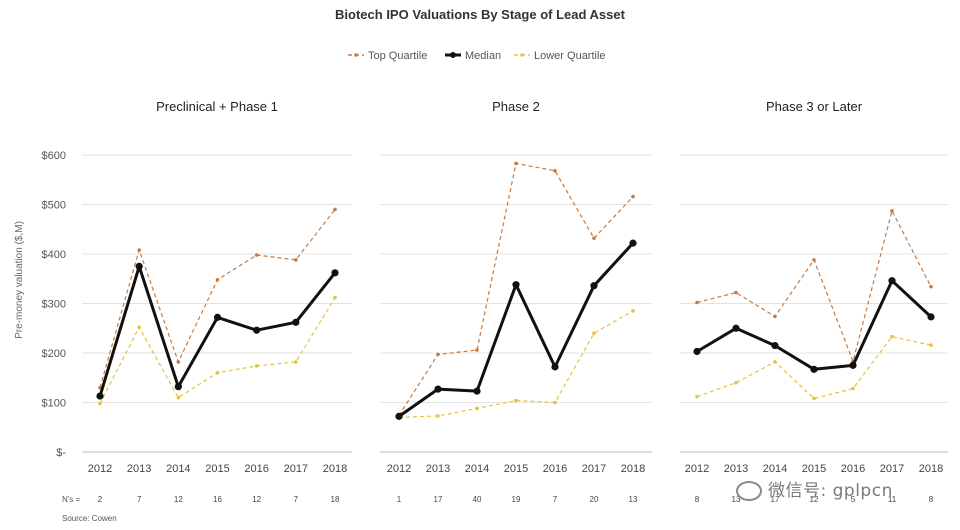 The image size is (960, 530). Describe the element at coordinates (853, 499) in the screenshot. I see `n-value: 5` at that location.